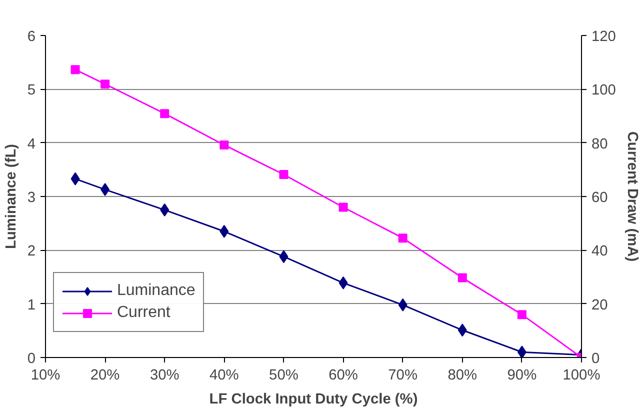 The width and height of the screenshot is (642, 410). Describe the element at coordinates (313, 400) in the screenshot. I see `x-axis-title: LF Clock Input Duty Cycle (%)` at that location.